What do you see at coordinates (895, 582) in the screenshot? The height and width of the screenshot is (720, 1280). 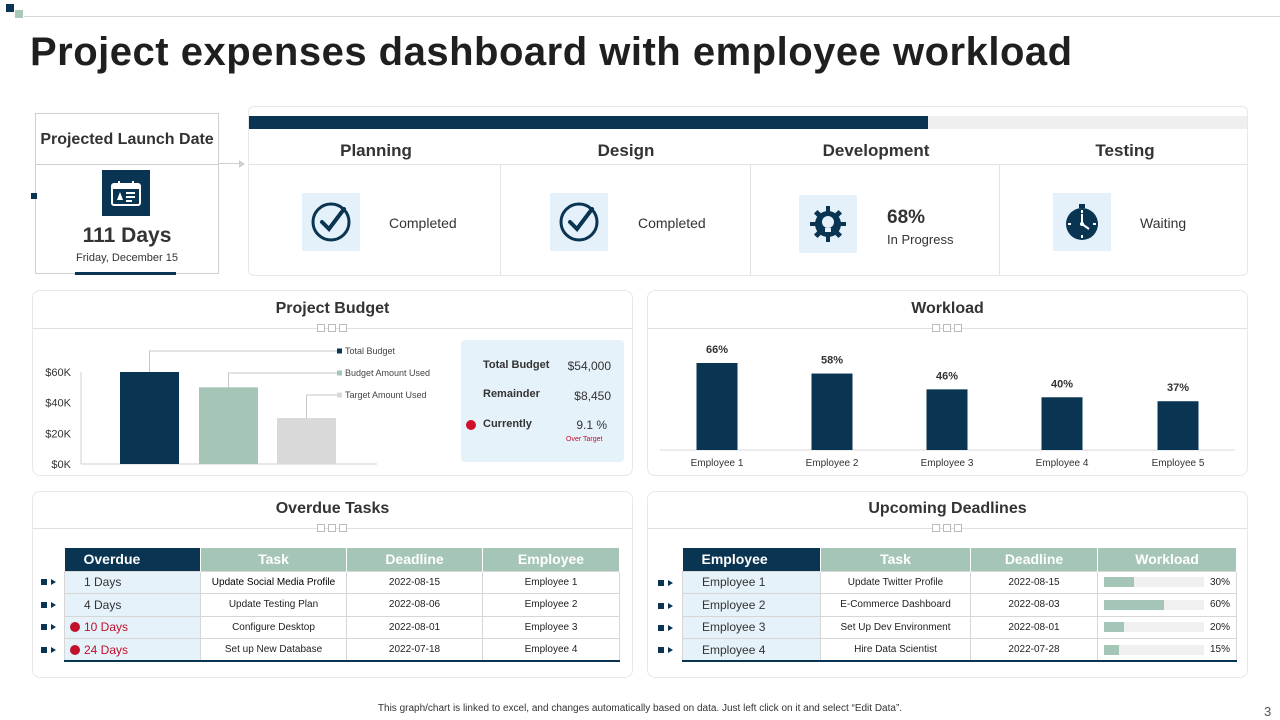 I see `task-cell: Update Twitter Profile` at bounding box center [895, 582].